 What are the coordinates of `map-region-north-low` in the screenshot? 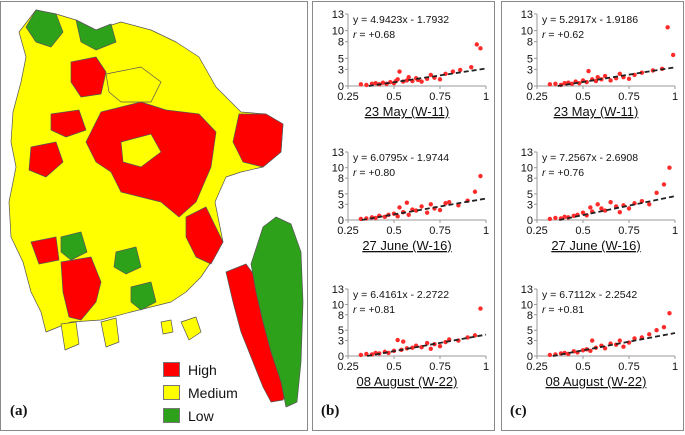 It's located at (96, 35).